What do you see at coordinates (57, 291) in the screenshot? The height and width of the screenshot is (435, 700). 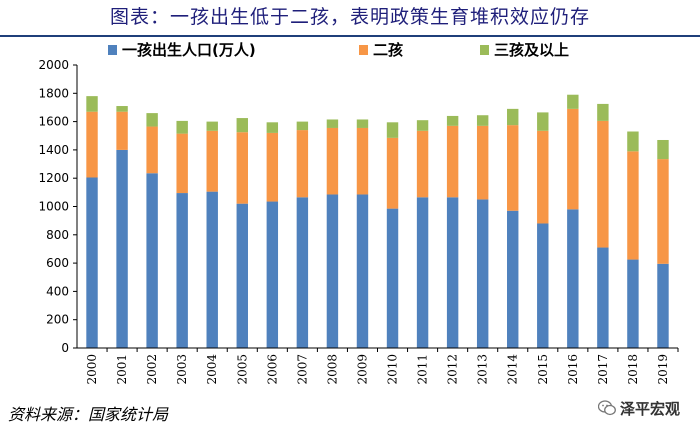 I see `y-tick-label: 400` at bounding box center [57, 291].